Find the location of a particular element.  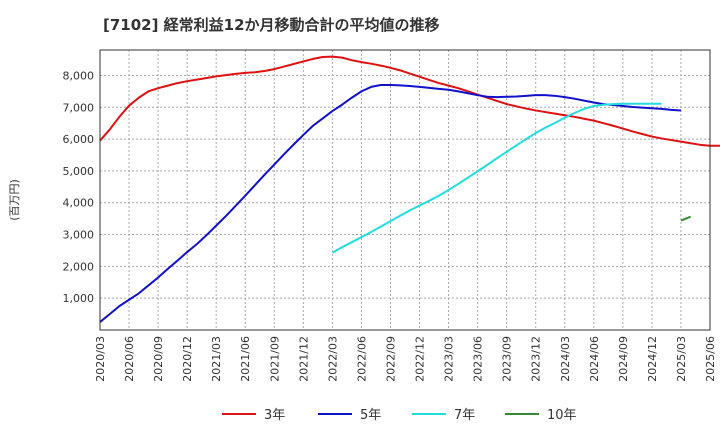

y-tick-label: 8,000 is located at coordinates (79, 75).